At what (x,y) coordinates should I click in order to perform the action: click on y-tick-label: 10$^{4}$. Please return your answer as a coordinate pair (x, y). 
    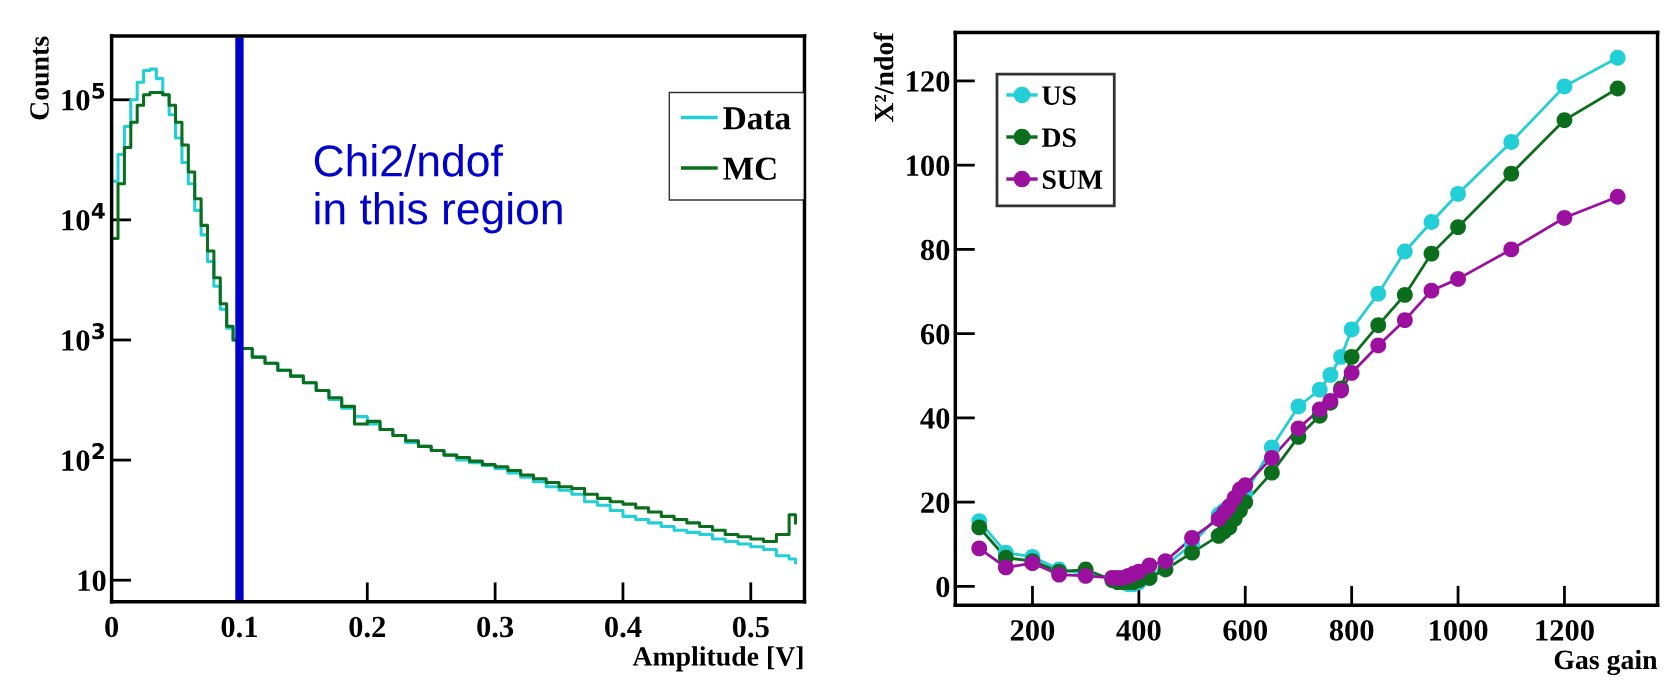
    Looking at the image, I should click on (83, 217).